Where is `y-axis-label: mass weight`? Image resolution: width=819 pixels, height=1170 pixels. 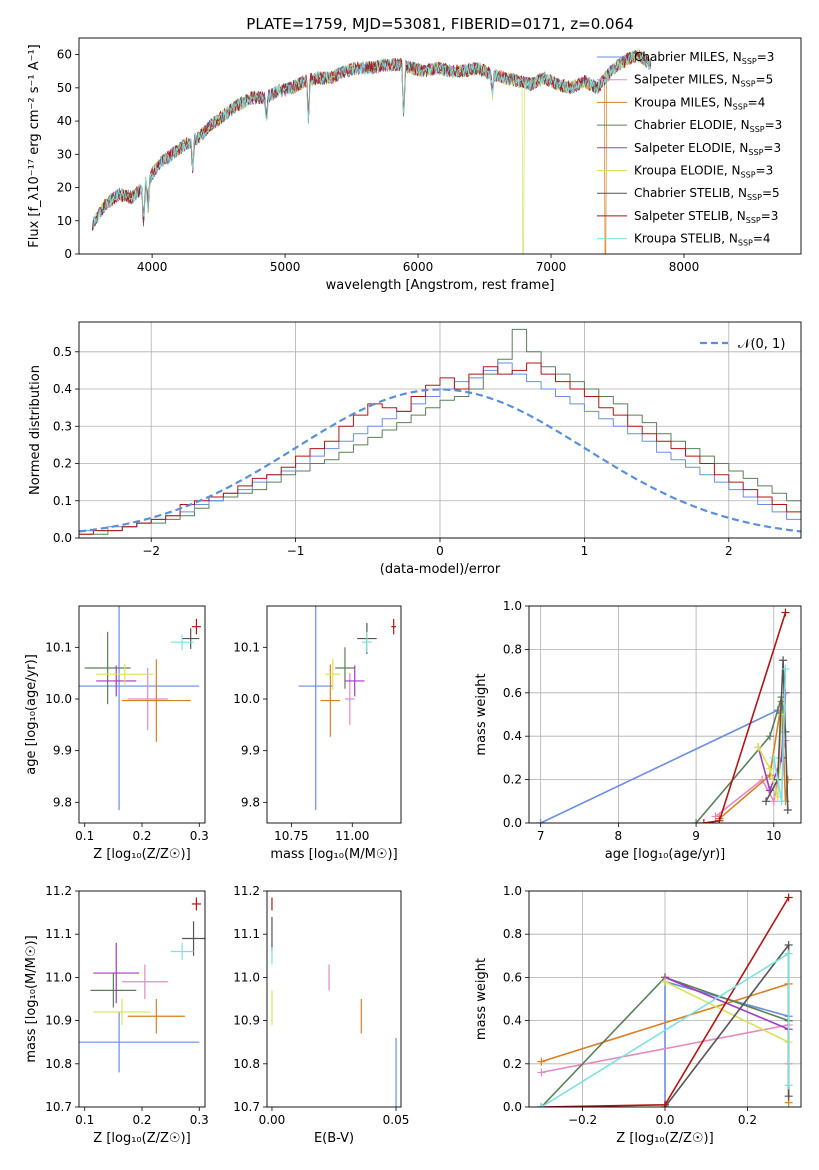
y-axis-label: mass weight is located at coordinates (481, 999).